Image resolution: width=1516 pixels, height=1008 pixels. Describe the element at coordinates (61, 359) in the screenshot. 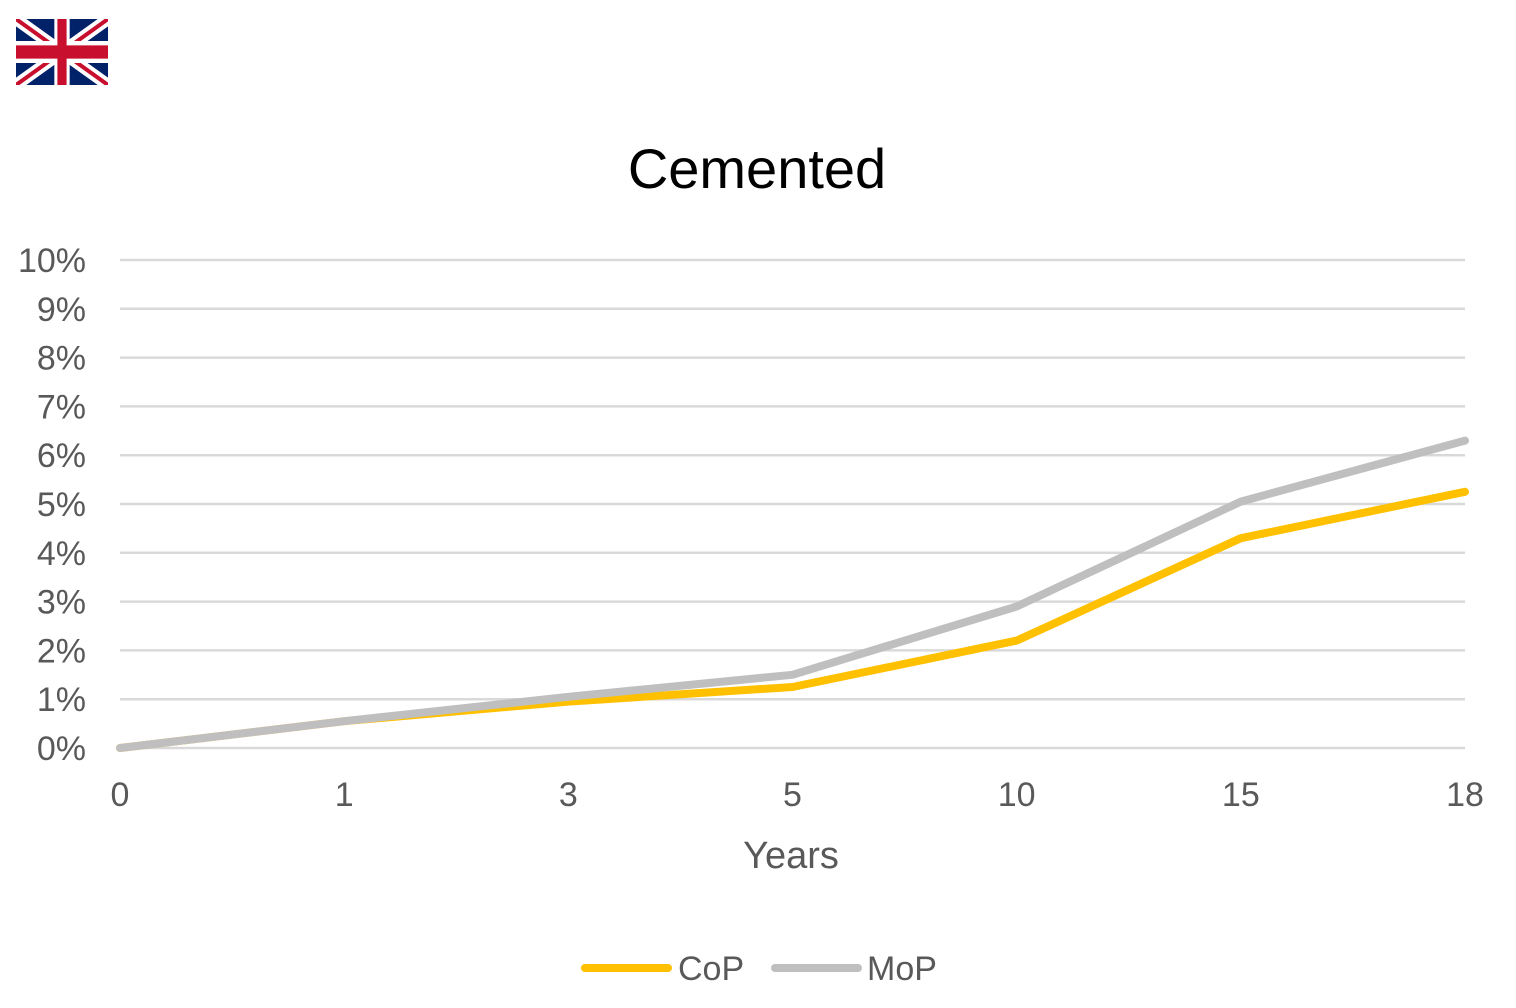

I see `y-tick-label: 8%` at that location.